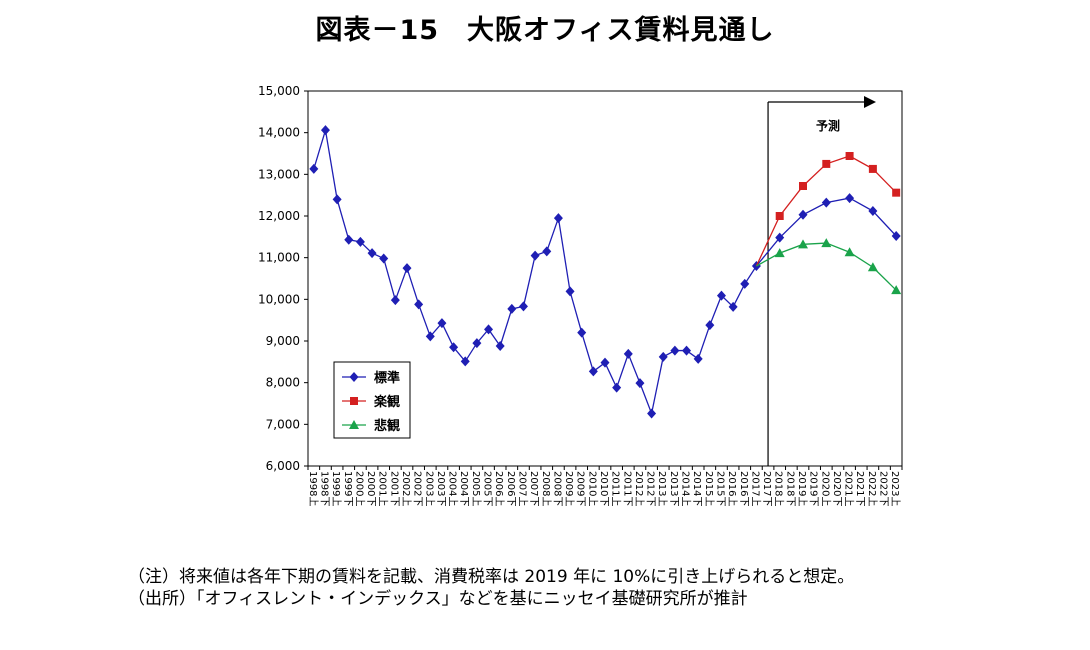  What do you see at coordinates (387, 426) in the screenshot?
I see `legend-label: 悲観` at bounding box center [387, 426].